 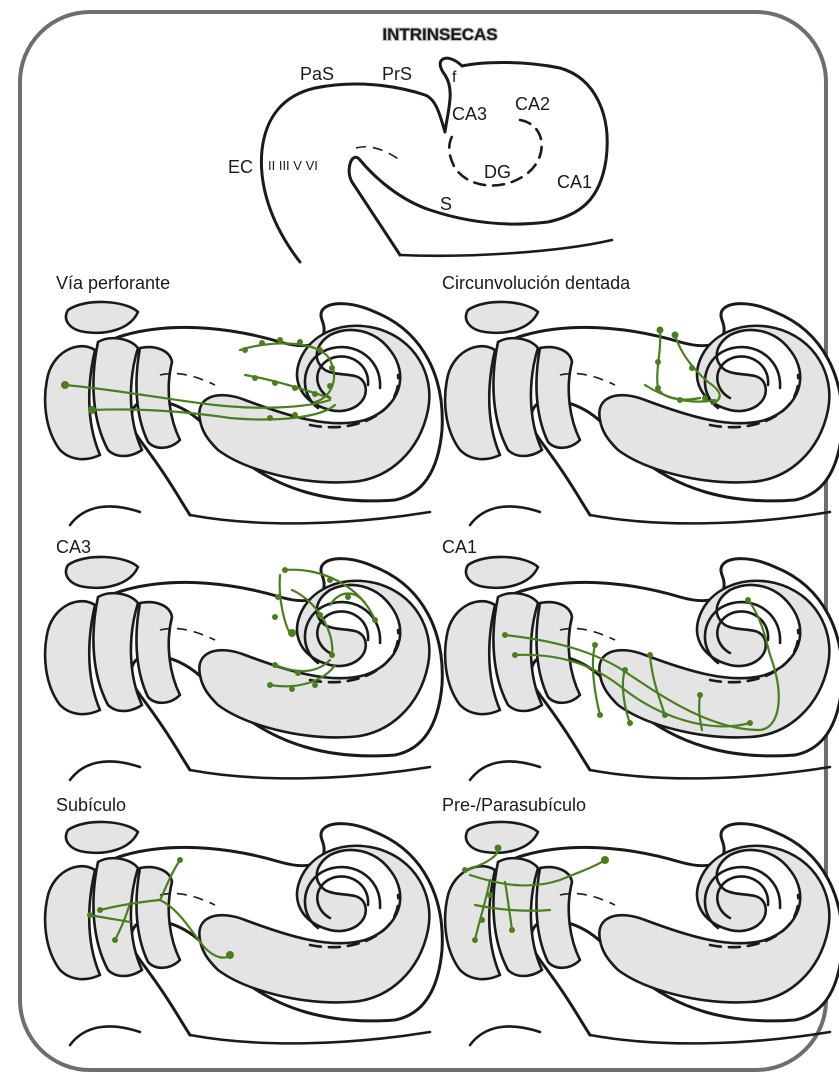 I want to click on label-dg: DG, so click(x=497, y=172).